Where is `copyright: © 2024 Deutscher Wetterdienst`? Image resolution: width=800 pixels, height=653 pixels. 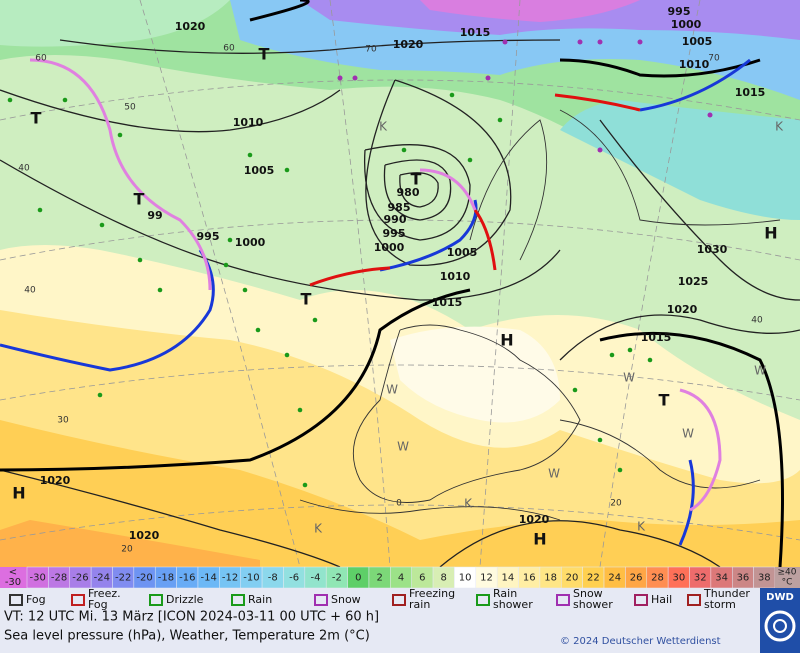
copyright: © 2024 Deutscher Wetterdienst is located at coordinates (640, 641).